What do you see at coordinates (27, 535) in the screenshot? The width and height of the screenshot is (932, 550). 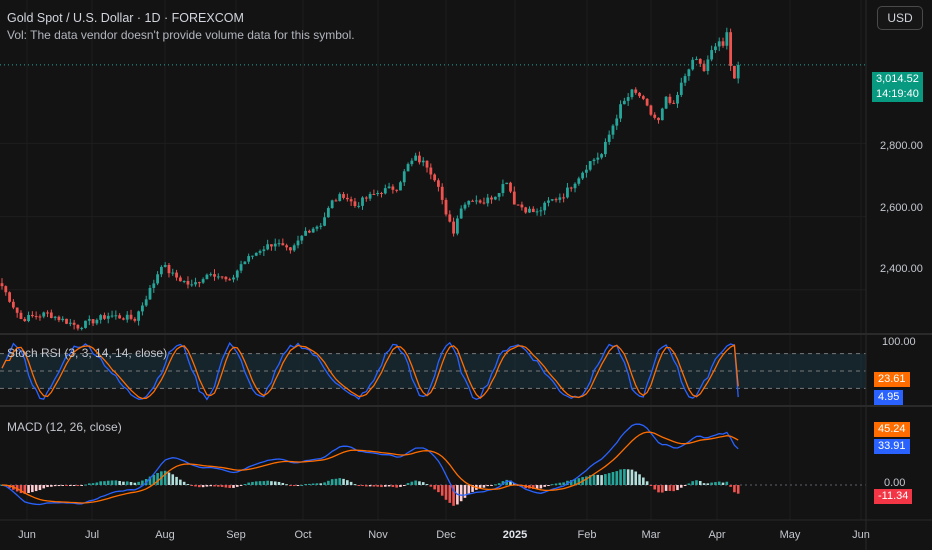 I see `time-axis-label: Jun` at bounding box center [27, 535].